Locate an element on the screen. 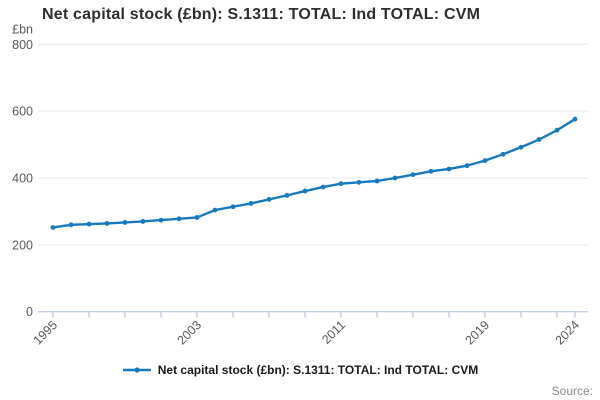 The height and width of the screenshot is (400, 600). y-axis-unit-label: £bn is located at coordinates (22, 29).